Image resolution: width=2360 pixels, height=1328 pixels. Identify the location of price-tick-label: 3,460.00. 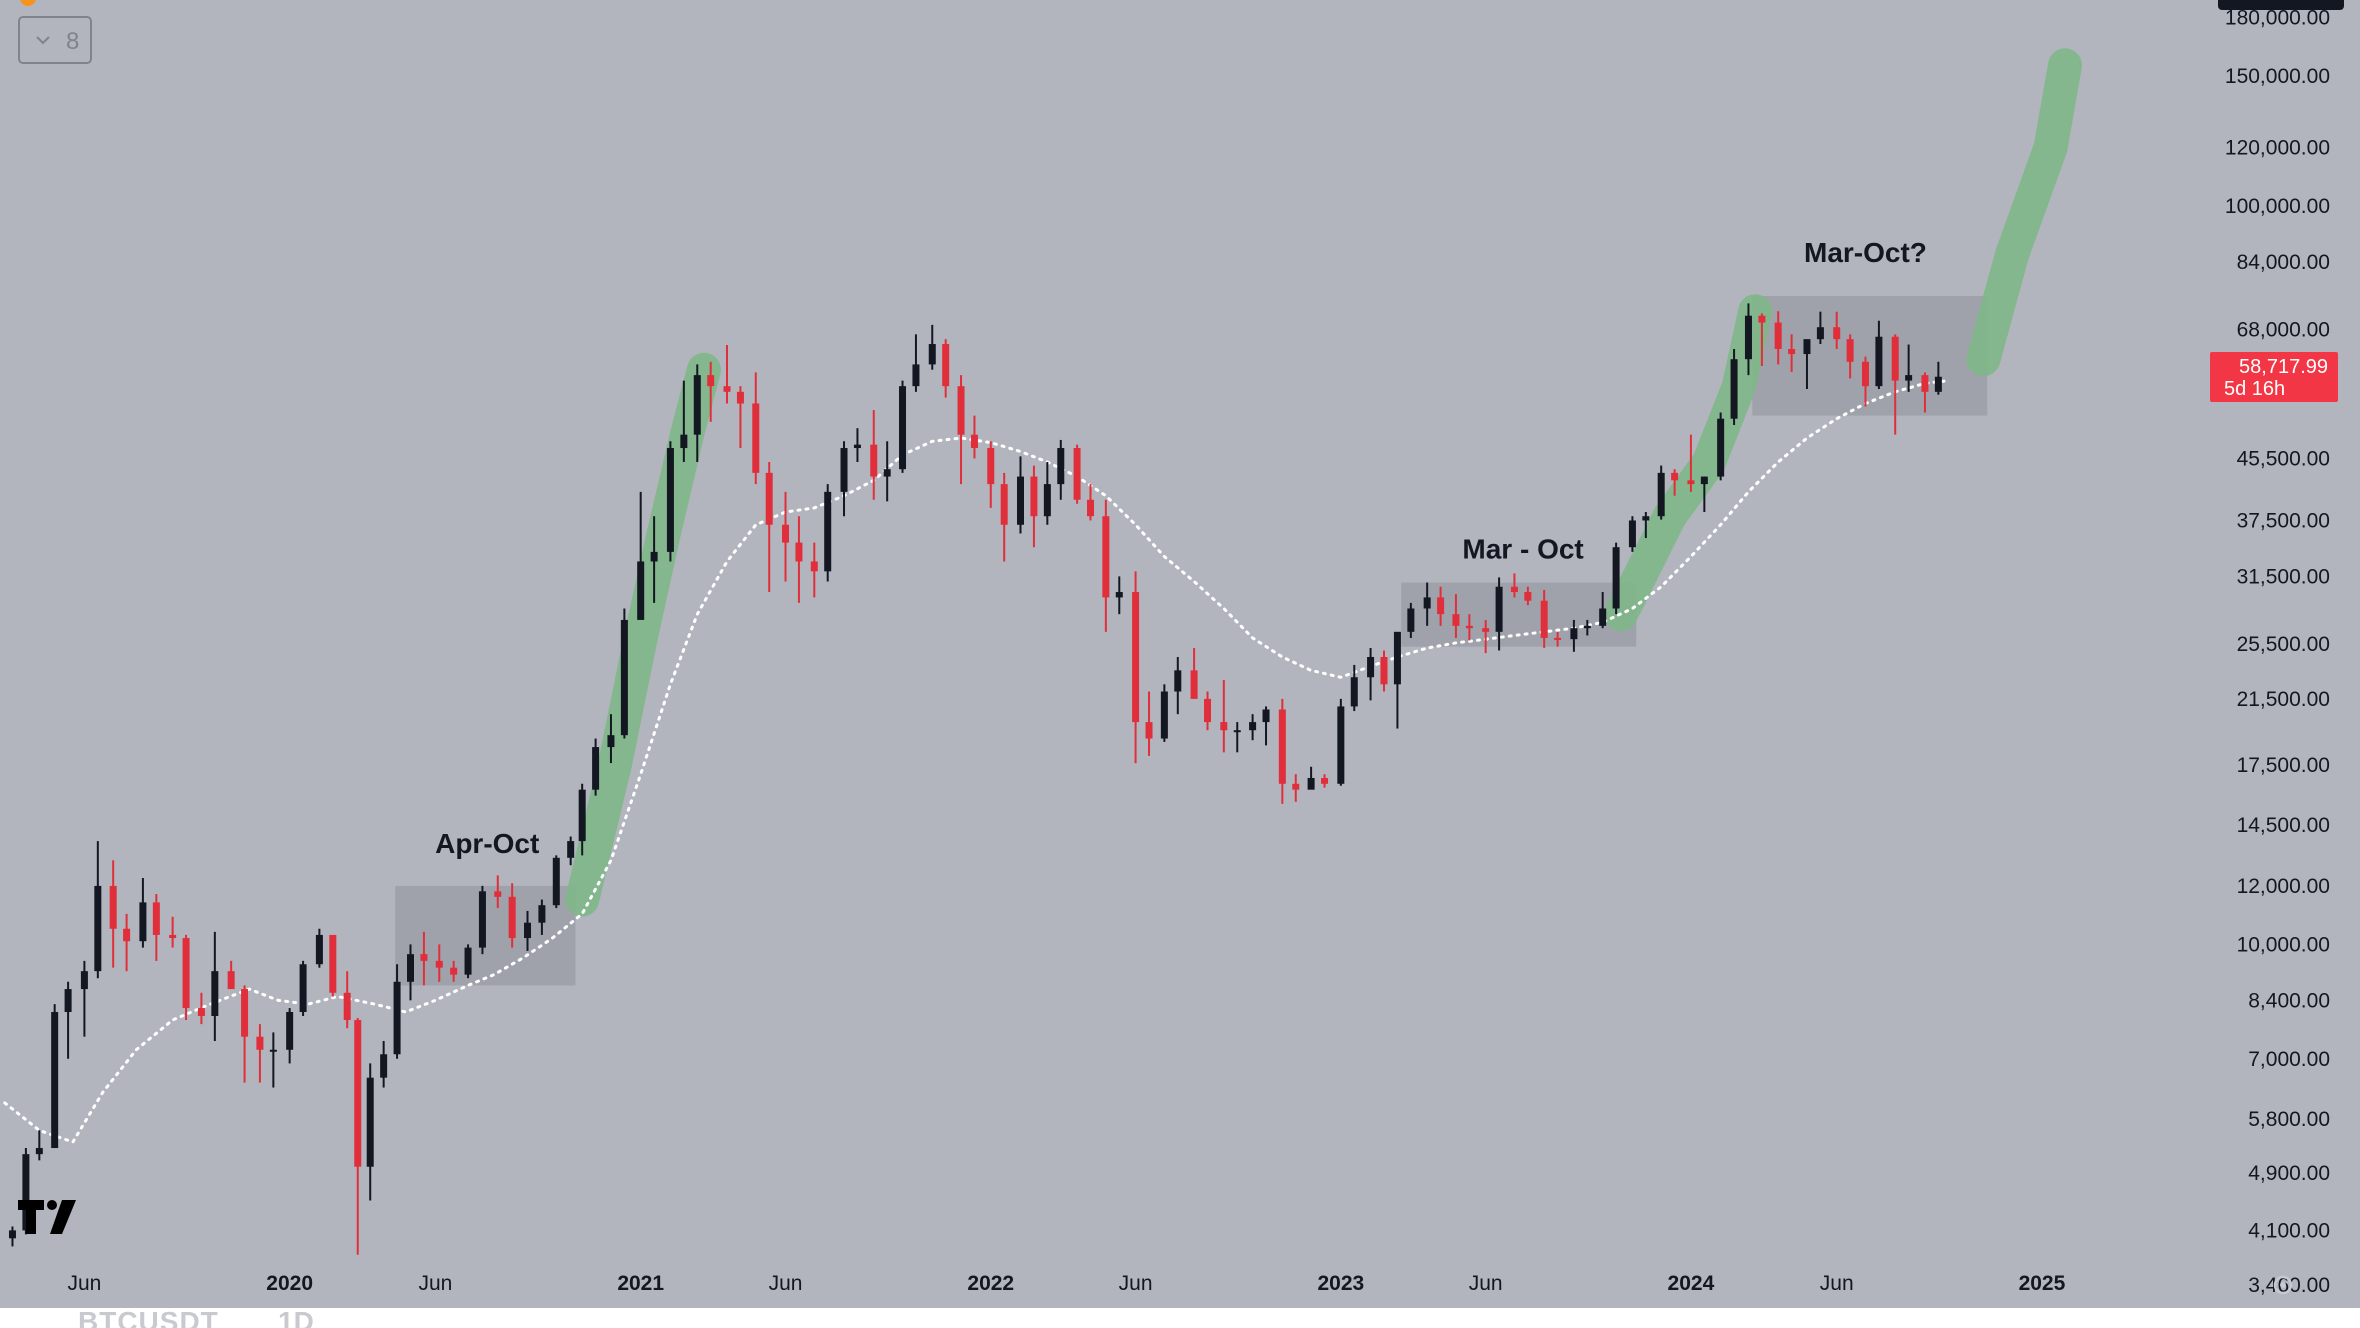
(2289, 1285).